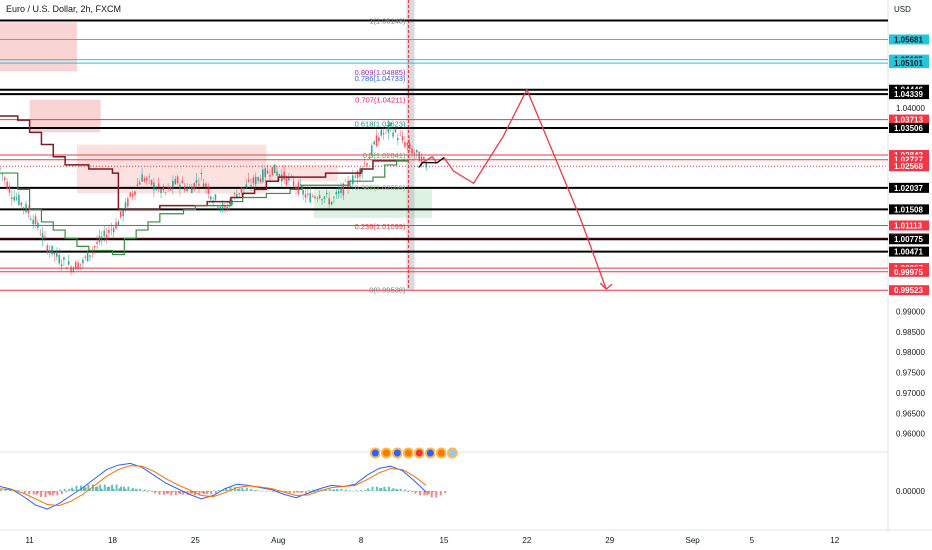 This screenshot has height=550, width=932. What do you see at coordinates (606, 286) in the screenshot?
I see `forecast-arrowhead` at bounding box center [606, 286].